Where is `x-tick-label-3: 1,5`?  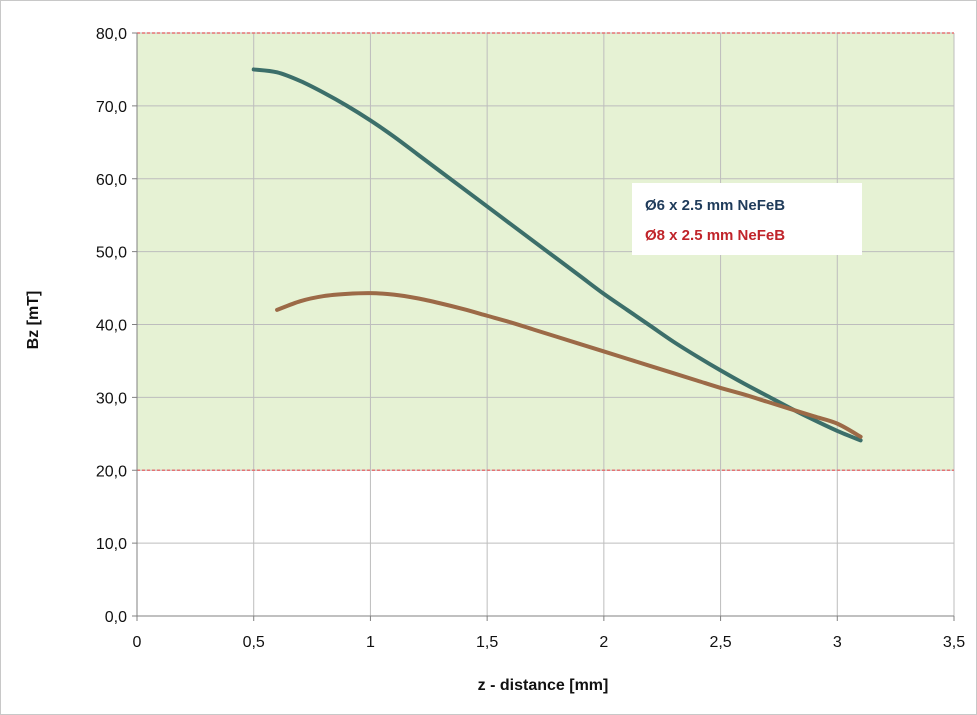
x-tick-label-3: 1,5 is located at coordinates (487, 642).